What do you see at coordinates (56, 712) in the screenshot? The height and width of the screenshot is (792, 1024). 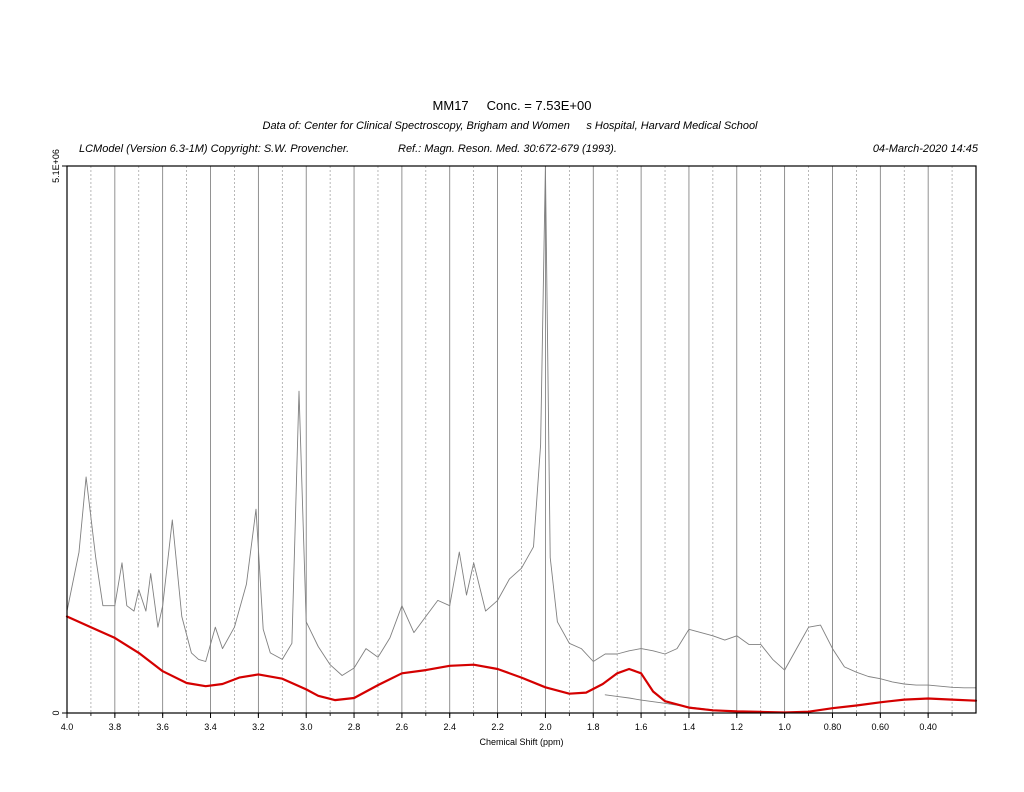 I see `y-tick-label: 0` at bounding box center [56, 712].